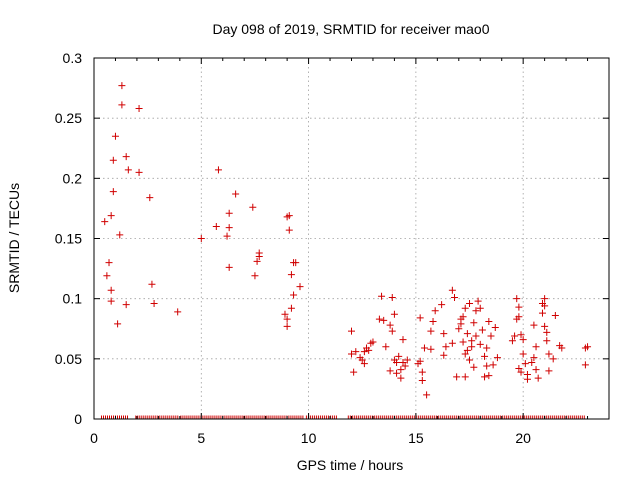 The image size is (640, 480). Describe the element at coordinates (523, 438) in the screenshot. I see `x-tick-label: 20` at that location.